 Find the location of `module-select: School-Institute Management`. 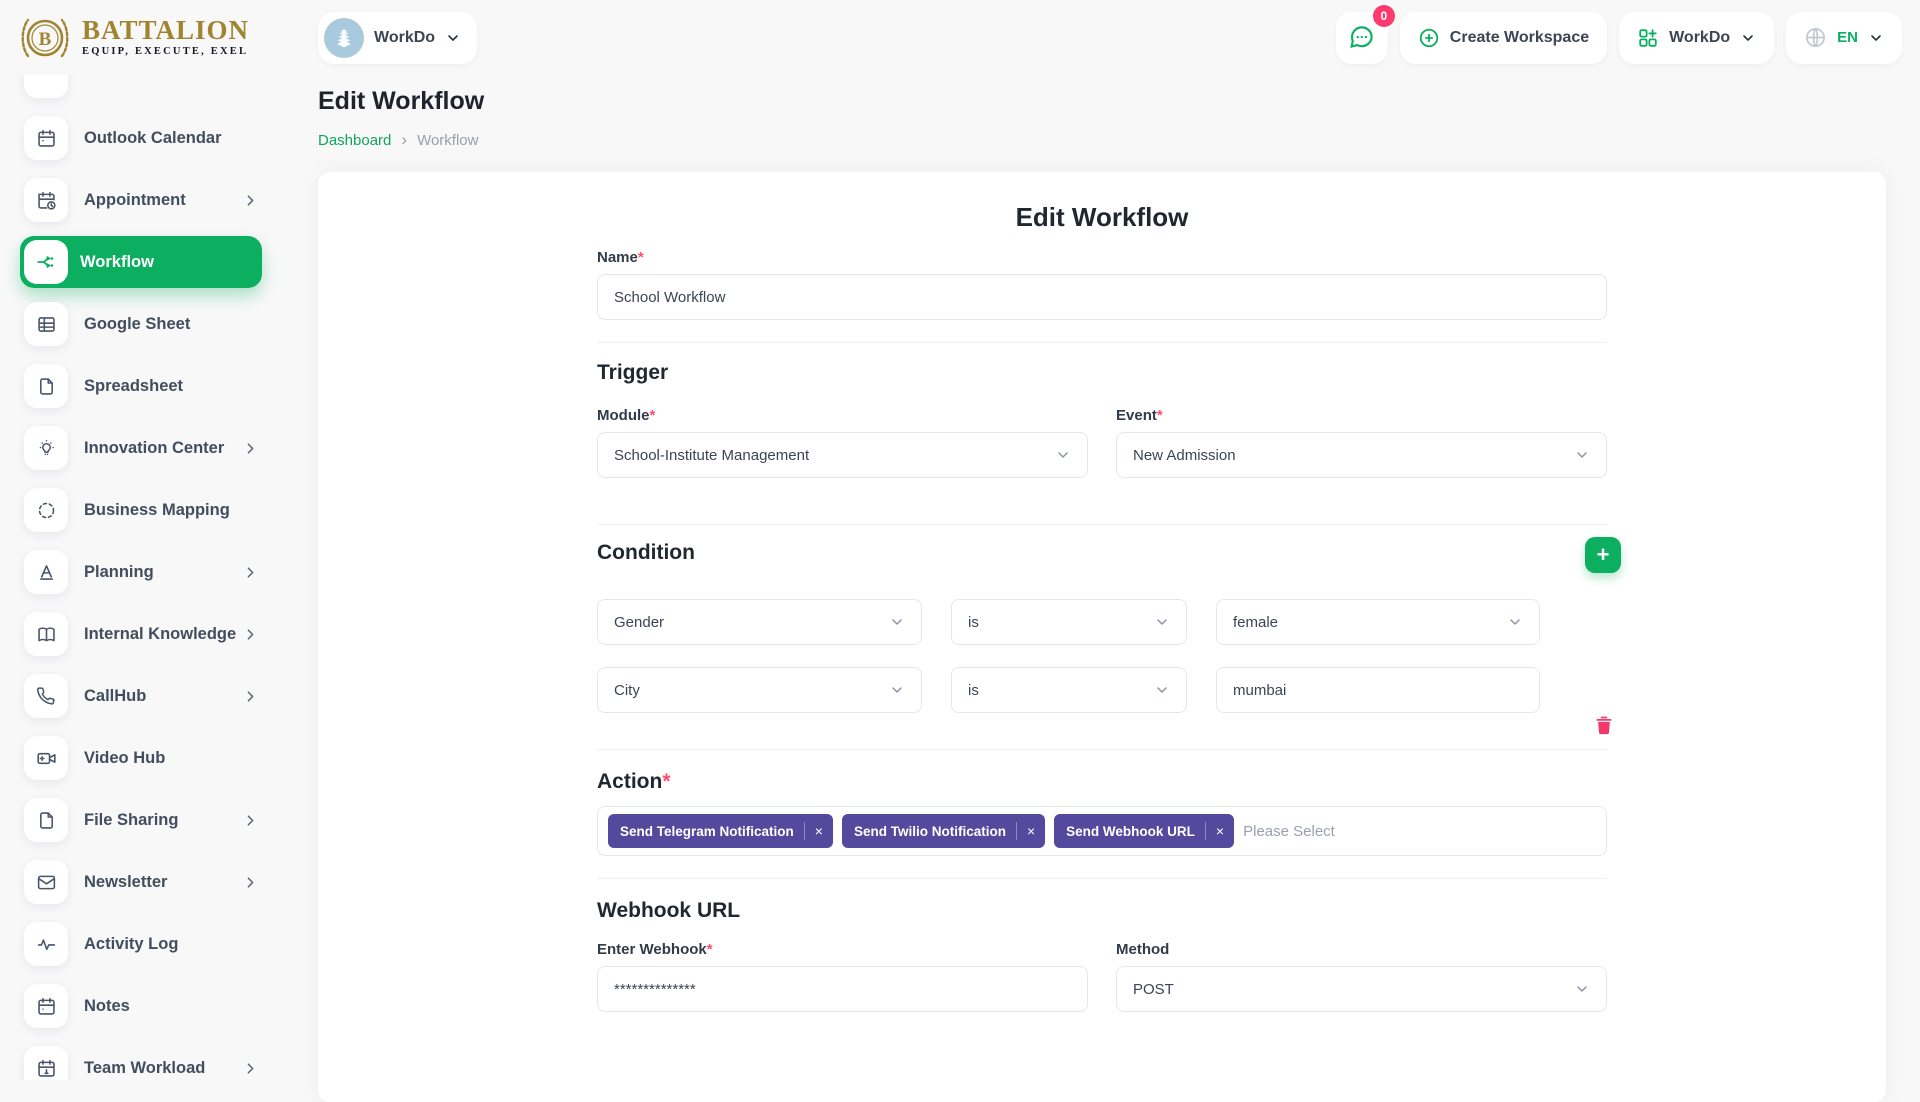

module-select: School-Institute Management is located at coordinates (842, 455).